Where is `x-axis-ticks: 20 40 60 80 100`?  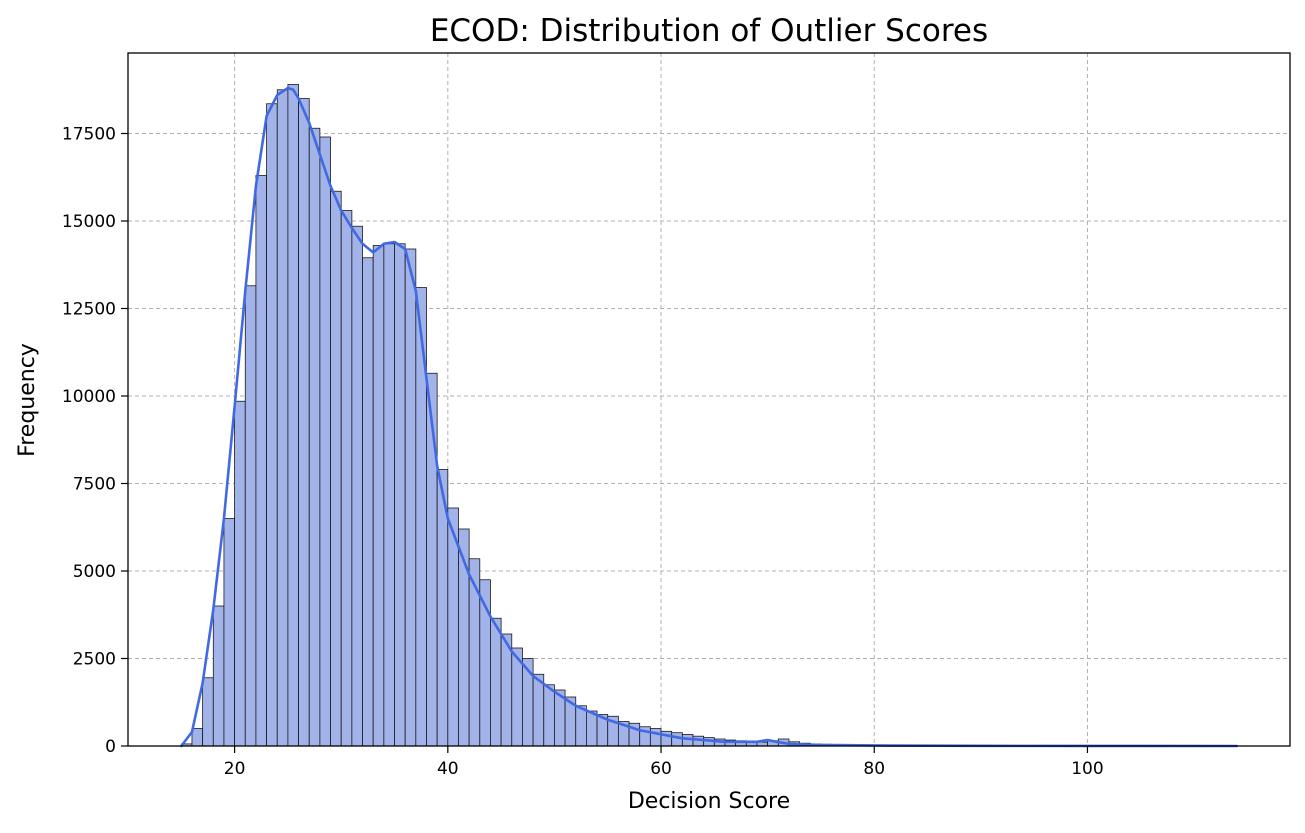 x-axis-ticks: 20 40 60 80 100 is located at coordinates (664, 762).